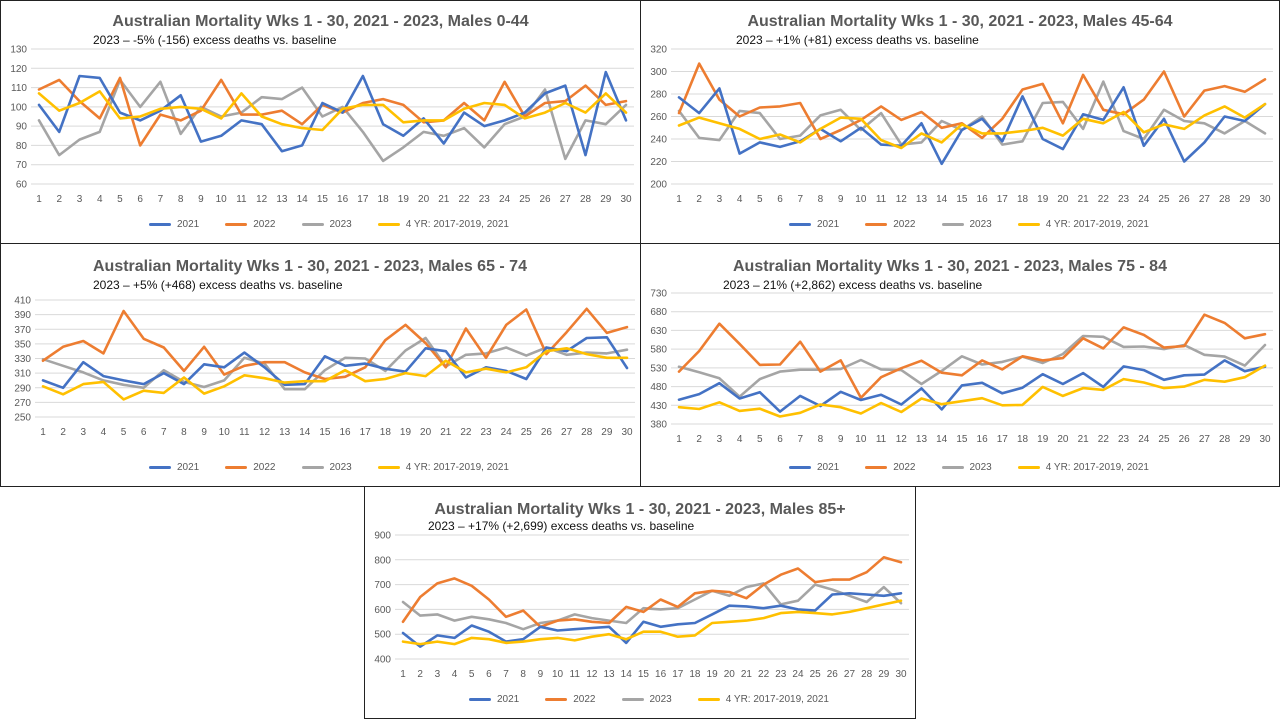 Image resolution: width=1280 pixels, height=720 pixels. Describe the element at coordinates (556, 699) in the screenshot. I see `legend-swatch-2022` at that location.